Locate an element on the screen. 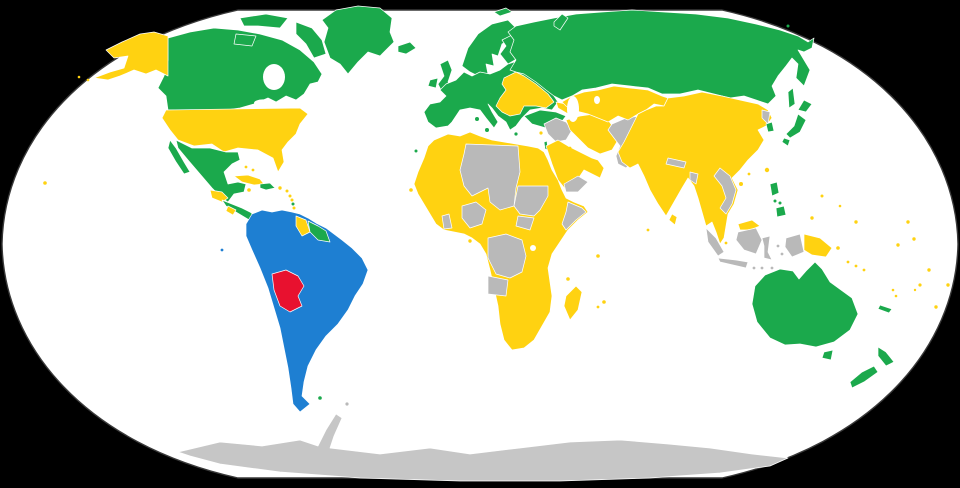  region-aleutians is located at coordinates (83, 78).